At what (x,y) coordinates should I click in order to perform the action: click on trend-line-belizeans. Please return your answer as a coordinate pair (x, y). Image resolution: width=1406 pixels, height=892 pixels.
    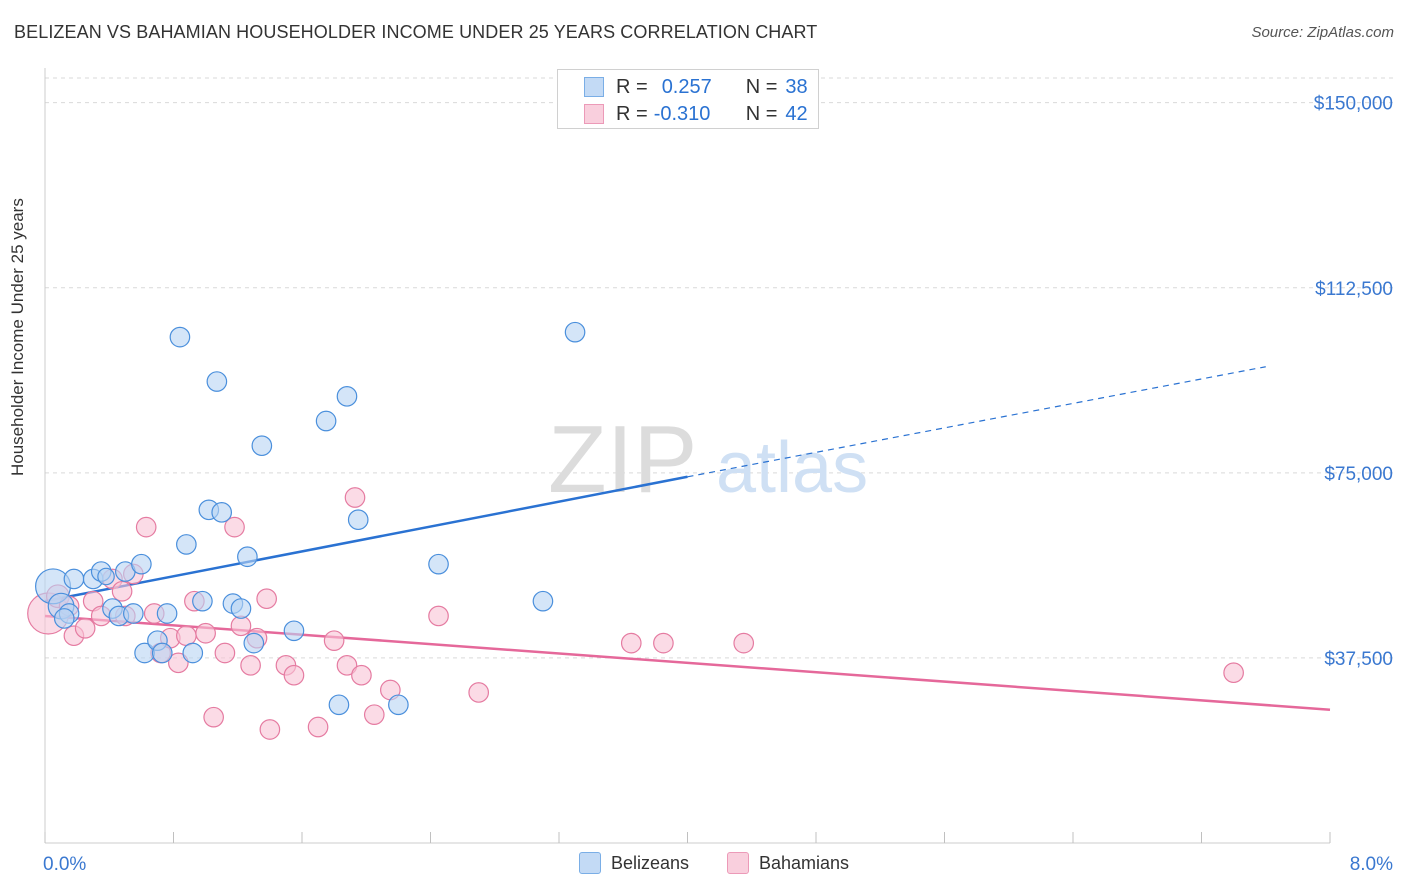
    Looking at the image, I should click on (366, 539).